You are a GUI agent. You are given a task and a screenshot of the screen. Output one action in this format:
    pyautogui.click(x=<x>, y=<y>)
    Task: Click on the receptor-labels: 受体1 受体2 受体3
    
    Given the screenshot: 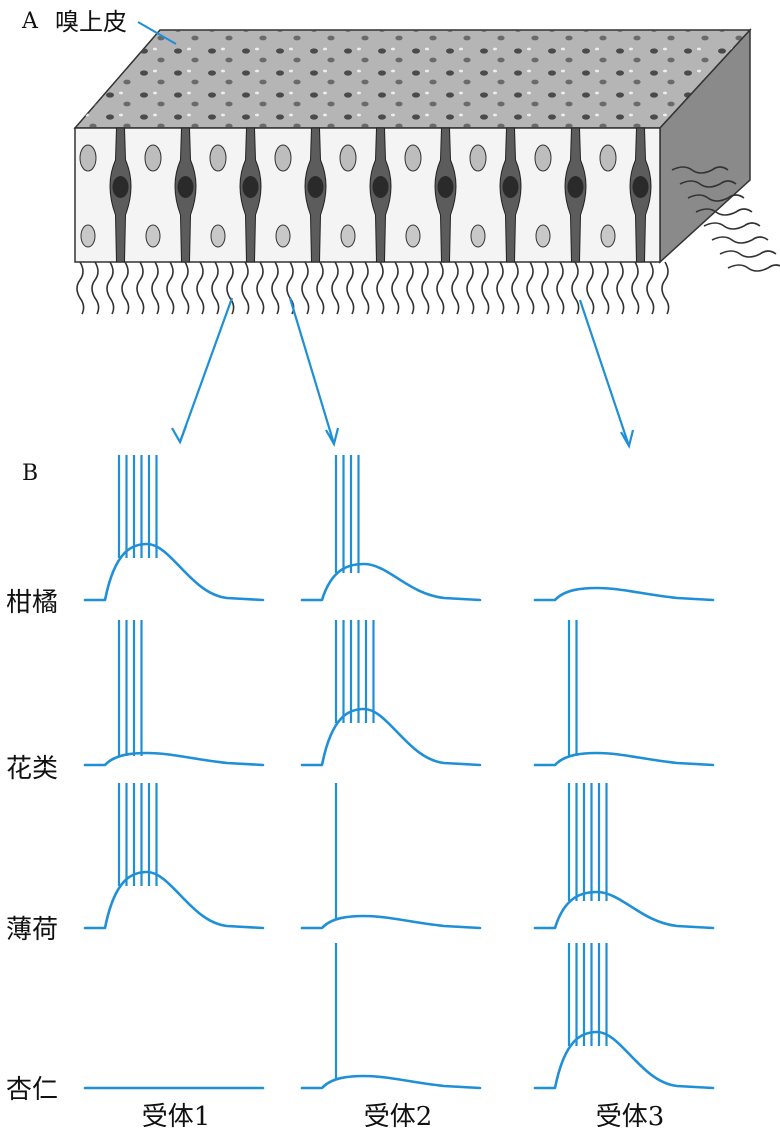 What is the action you would take?
    pyautogui.click(x=403, y=1117)
    